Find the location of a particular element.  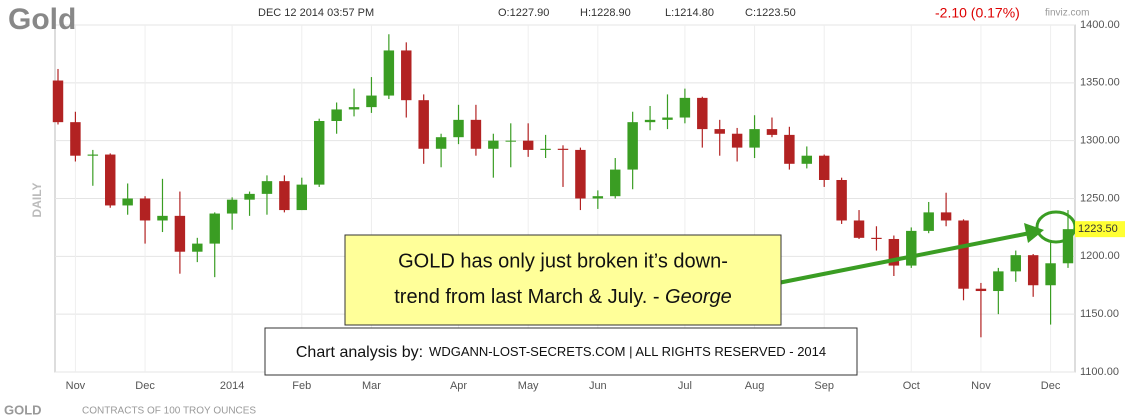

contract-note: CONTRACTS OF 100 TROY OUNCES is located at coordinates (169, 411).